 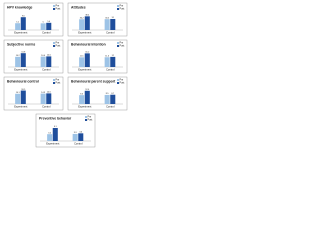 I want to click on value-label: 30.5, so click(x=107, y=18).